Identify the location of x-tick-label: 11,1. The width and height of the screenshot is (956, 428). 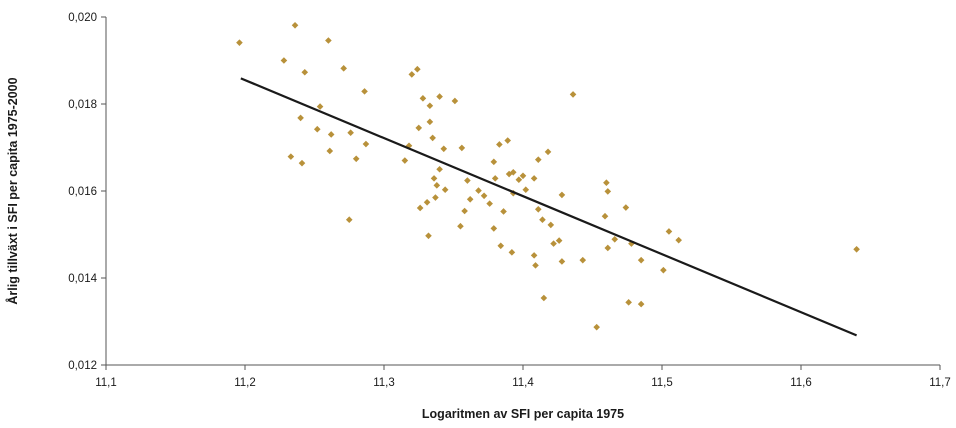
(106, 383).